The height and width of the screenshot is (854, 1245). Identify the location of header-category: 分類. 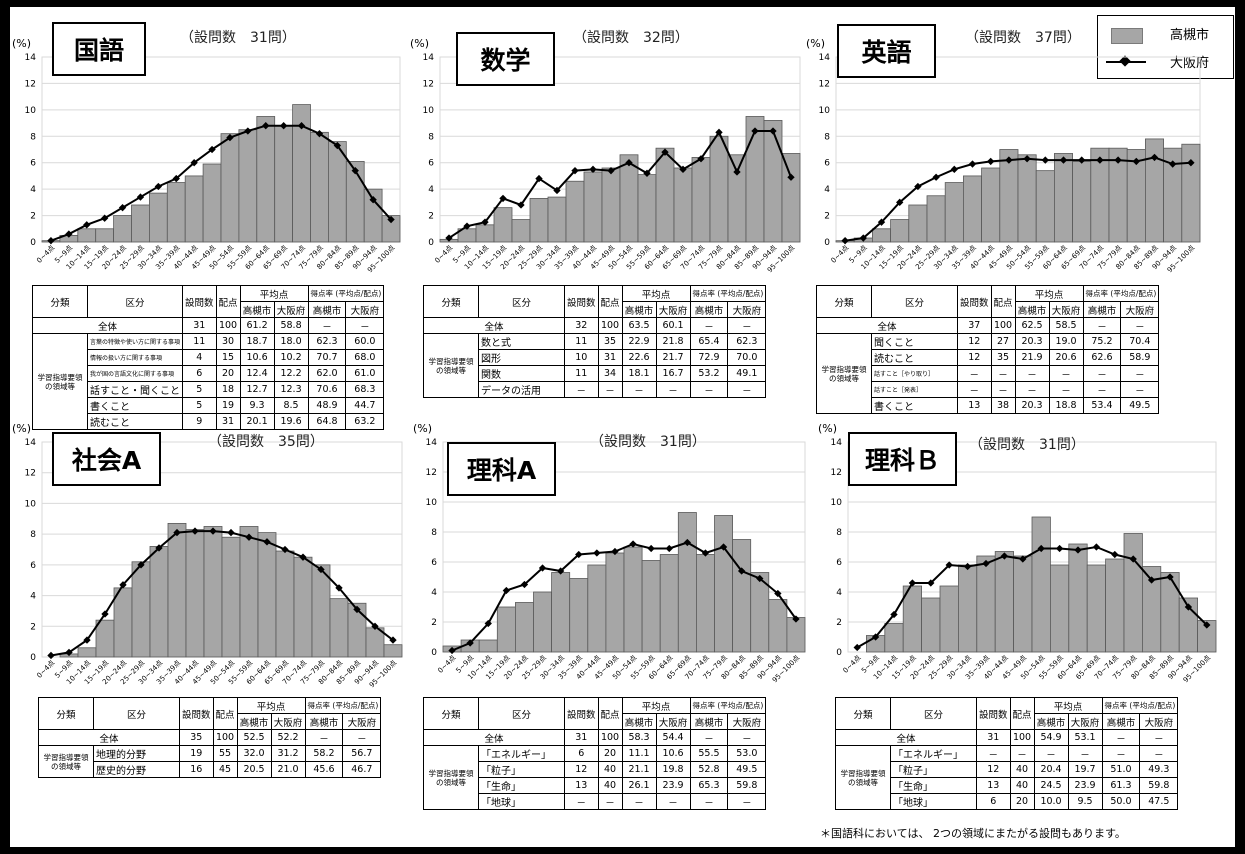
(451, 301).